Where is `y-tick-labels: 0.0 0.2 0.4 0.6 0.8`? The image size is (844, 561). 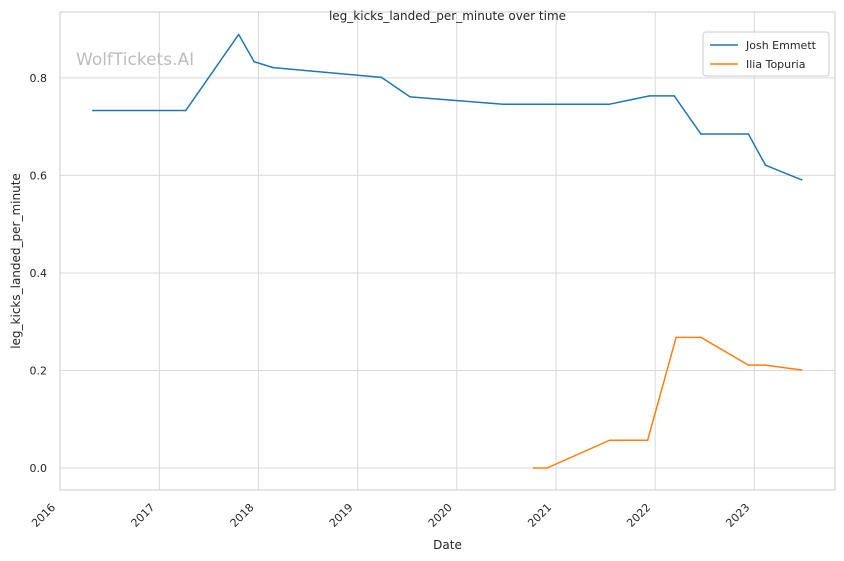
y-tick-labels: 0.0 0.2 0.4 0.6 0.8 is located at coordinates (39, 273).